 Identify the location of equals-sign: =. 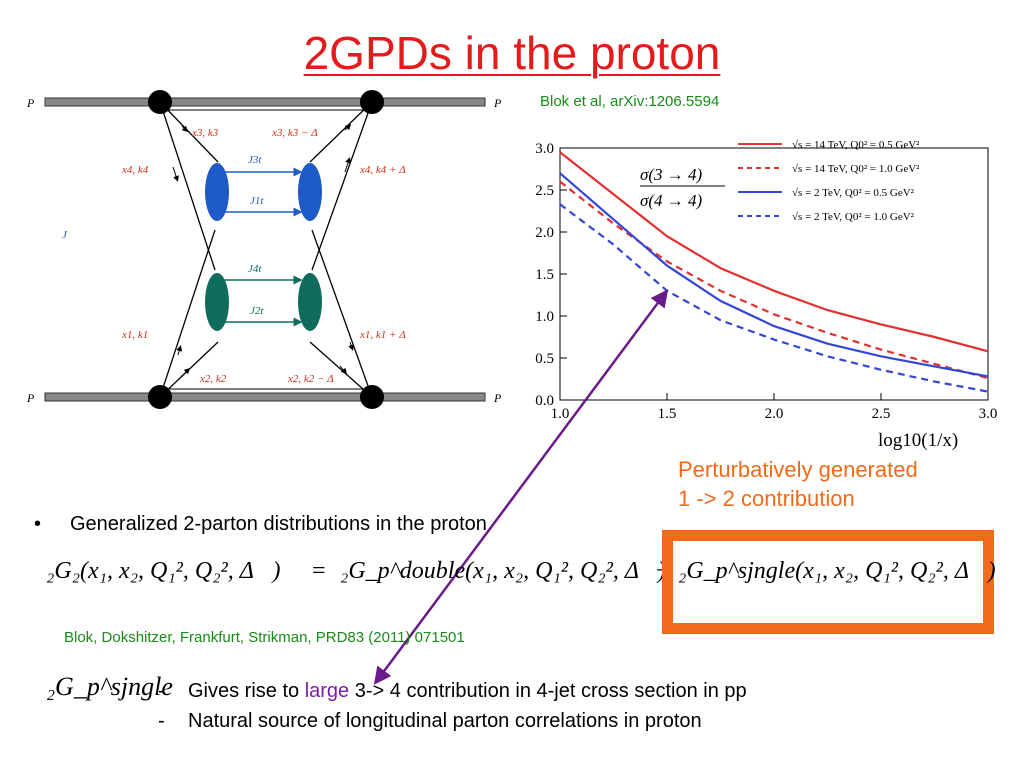
(319, 571).